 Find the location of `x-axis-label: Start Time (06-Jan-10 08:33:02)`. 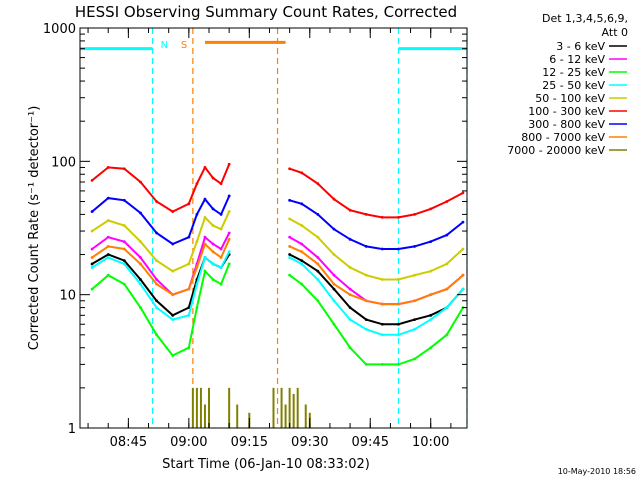

x-axis-label: Start Time (06-Jan-10 08:33:02) is located at coordinates (266, 464).